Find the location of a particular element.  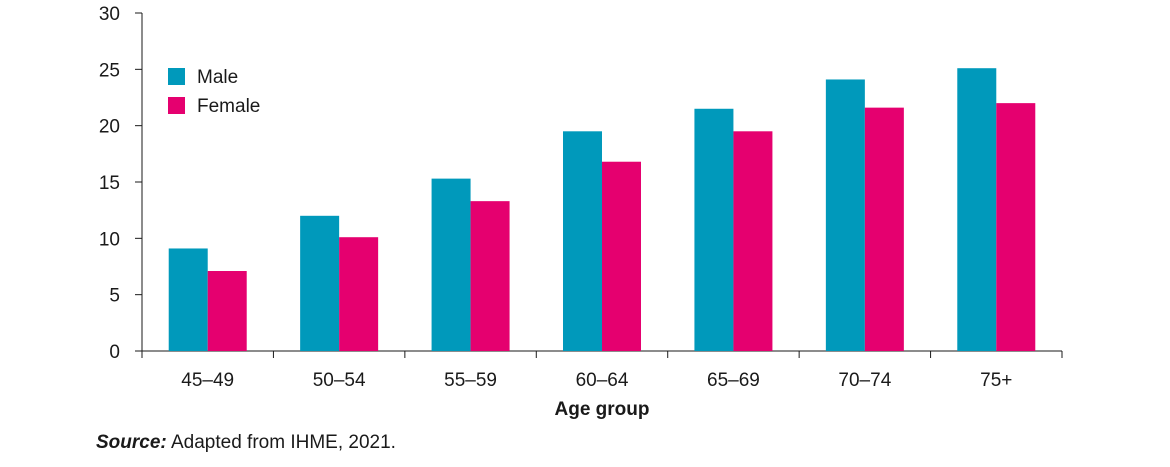

legend: Male Female is located at coordinates (214, 92).